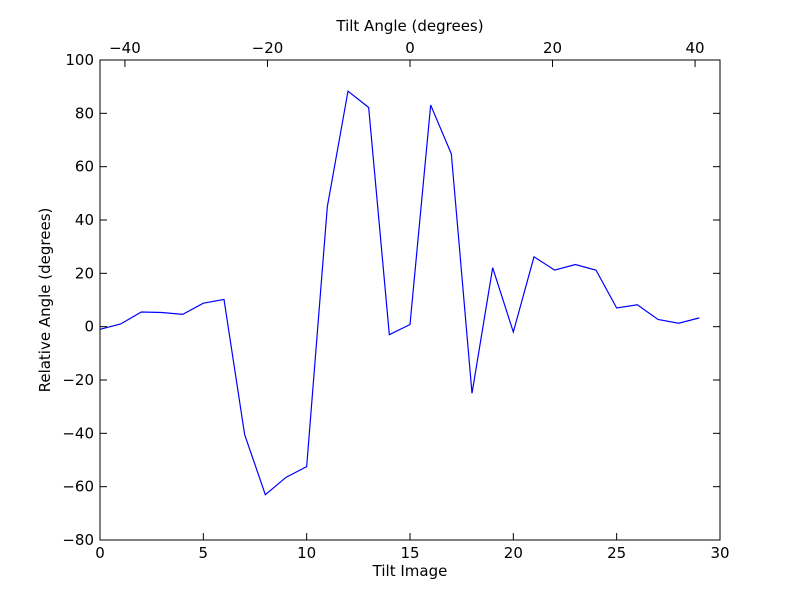 The width and height of the screenshot is (800, 600). What do you see at coordinates (84, 113) in the screenshot?
I see `y-tick-label: 80` at bounding box center [84, 113].